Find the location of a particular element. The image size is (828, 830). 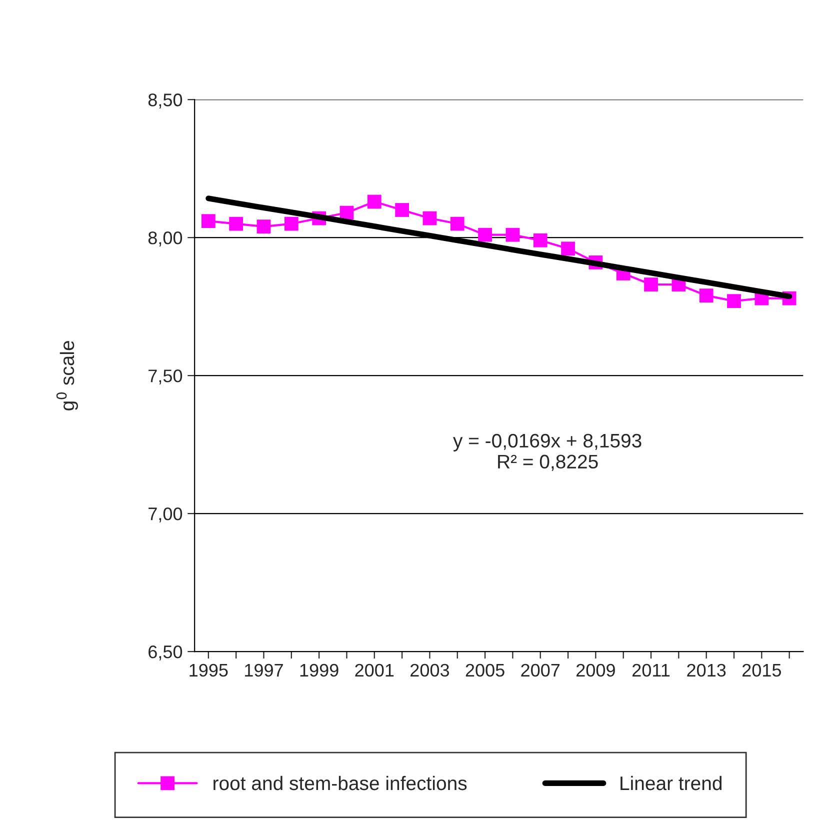

x-tick-label: 2013 is located at coordinates (706, 670).